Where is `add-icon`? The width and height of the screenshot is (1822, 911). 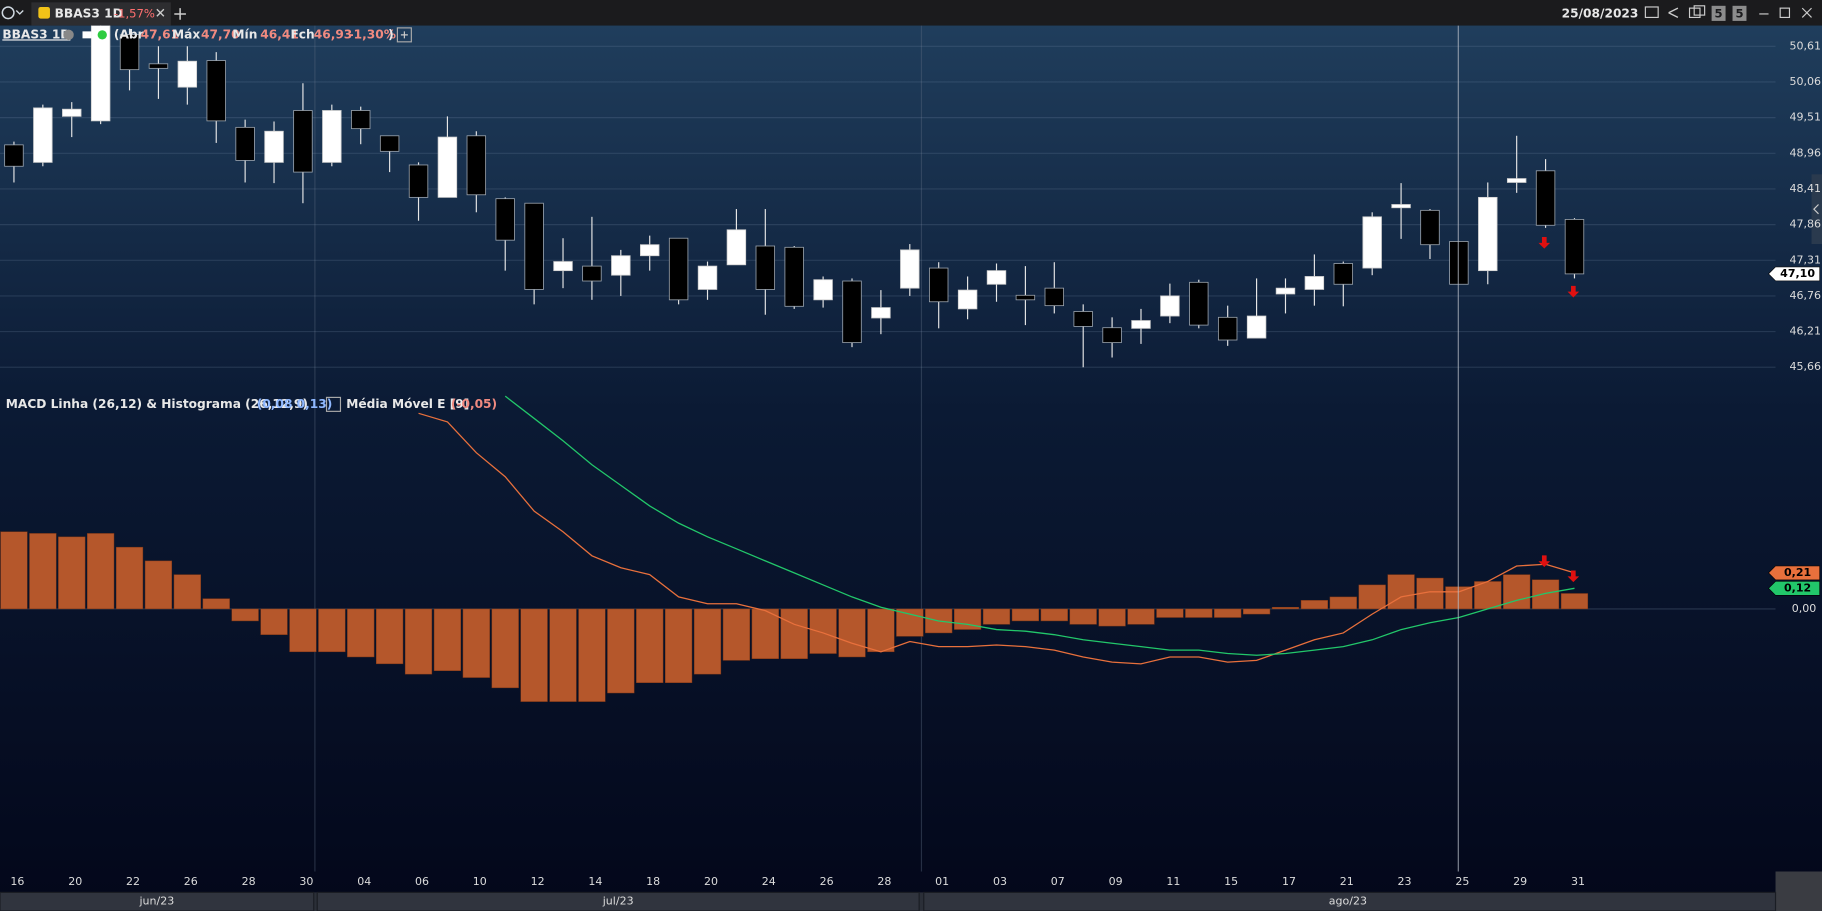
add-icon is located at coordinates (404, 35).